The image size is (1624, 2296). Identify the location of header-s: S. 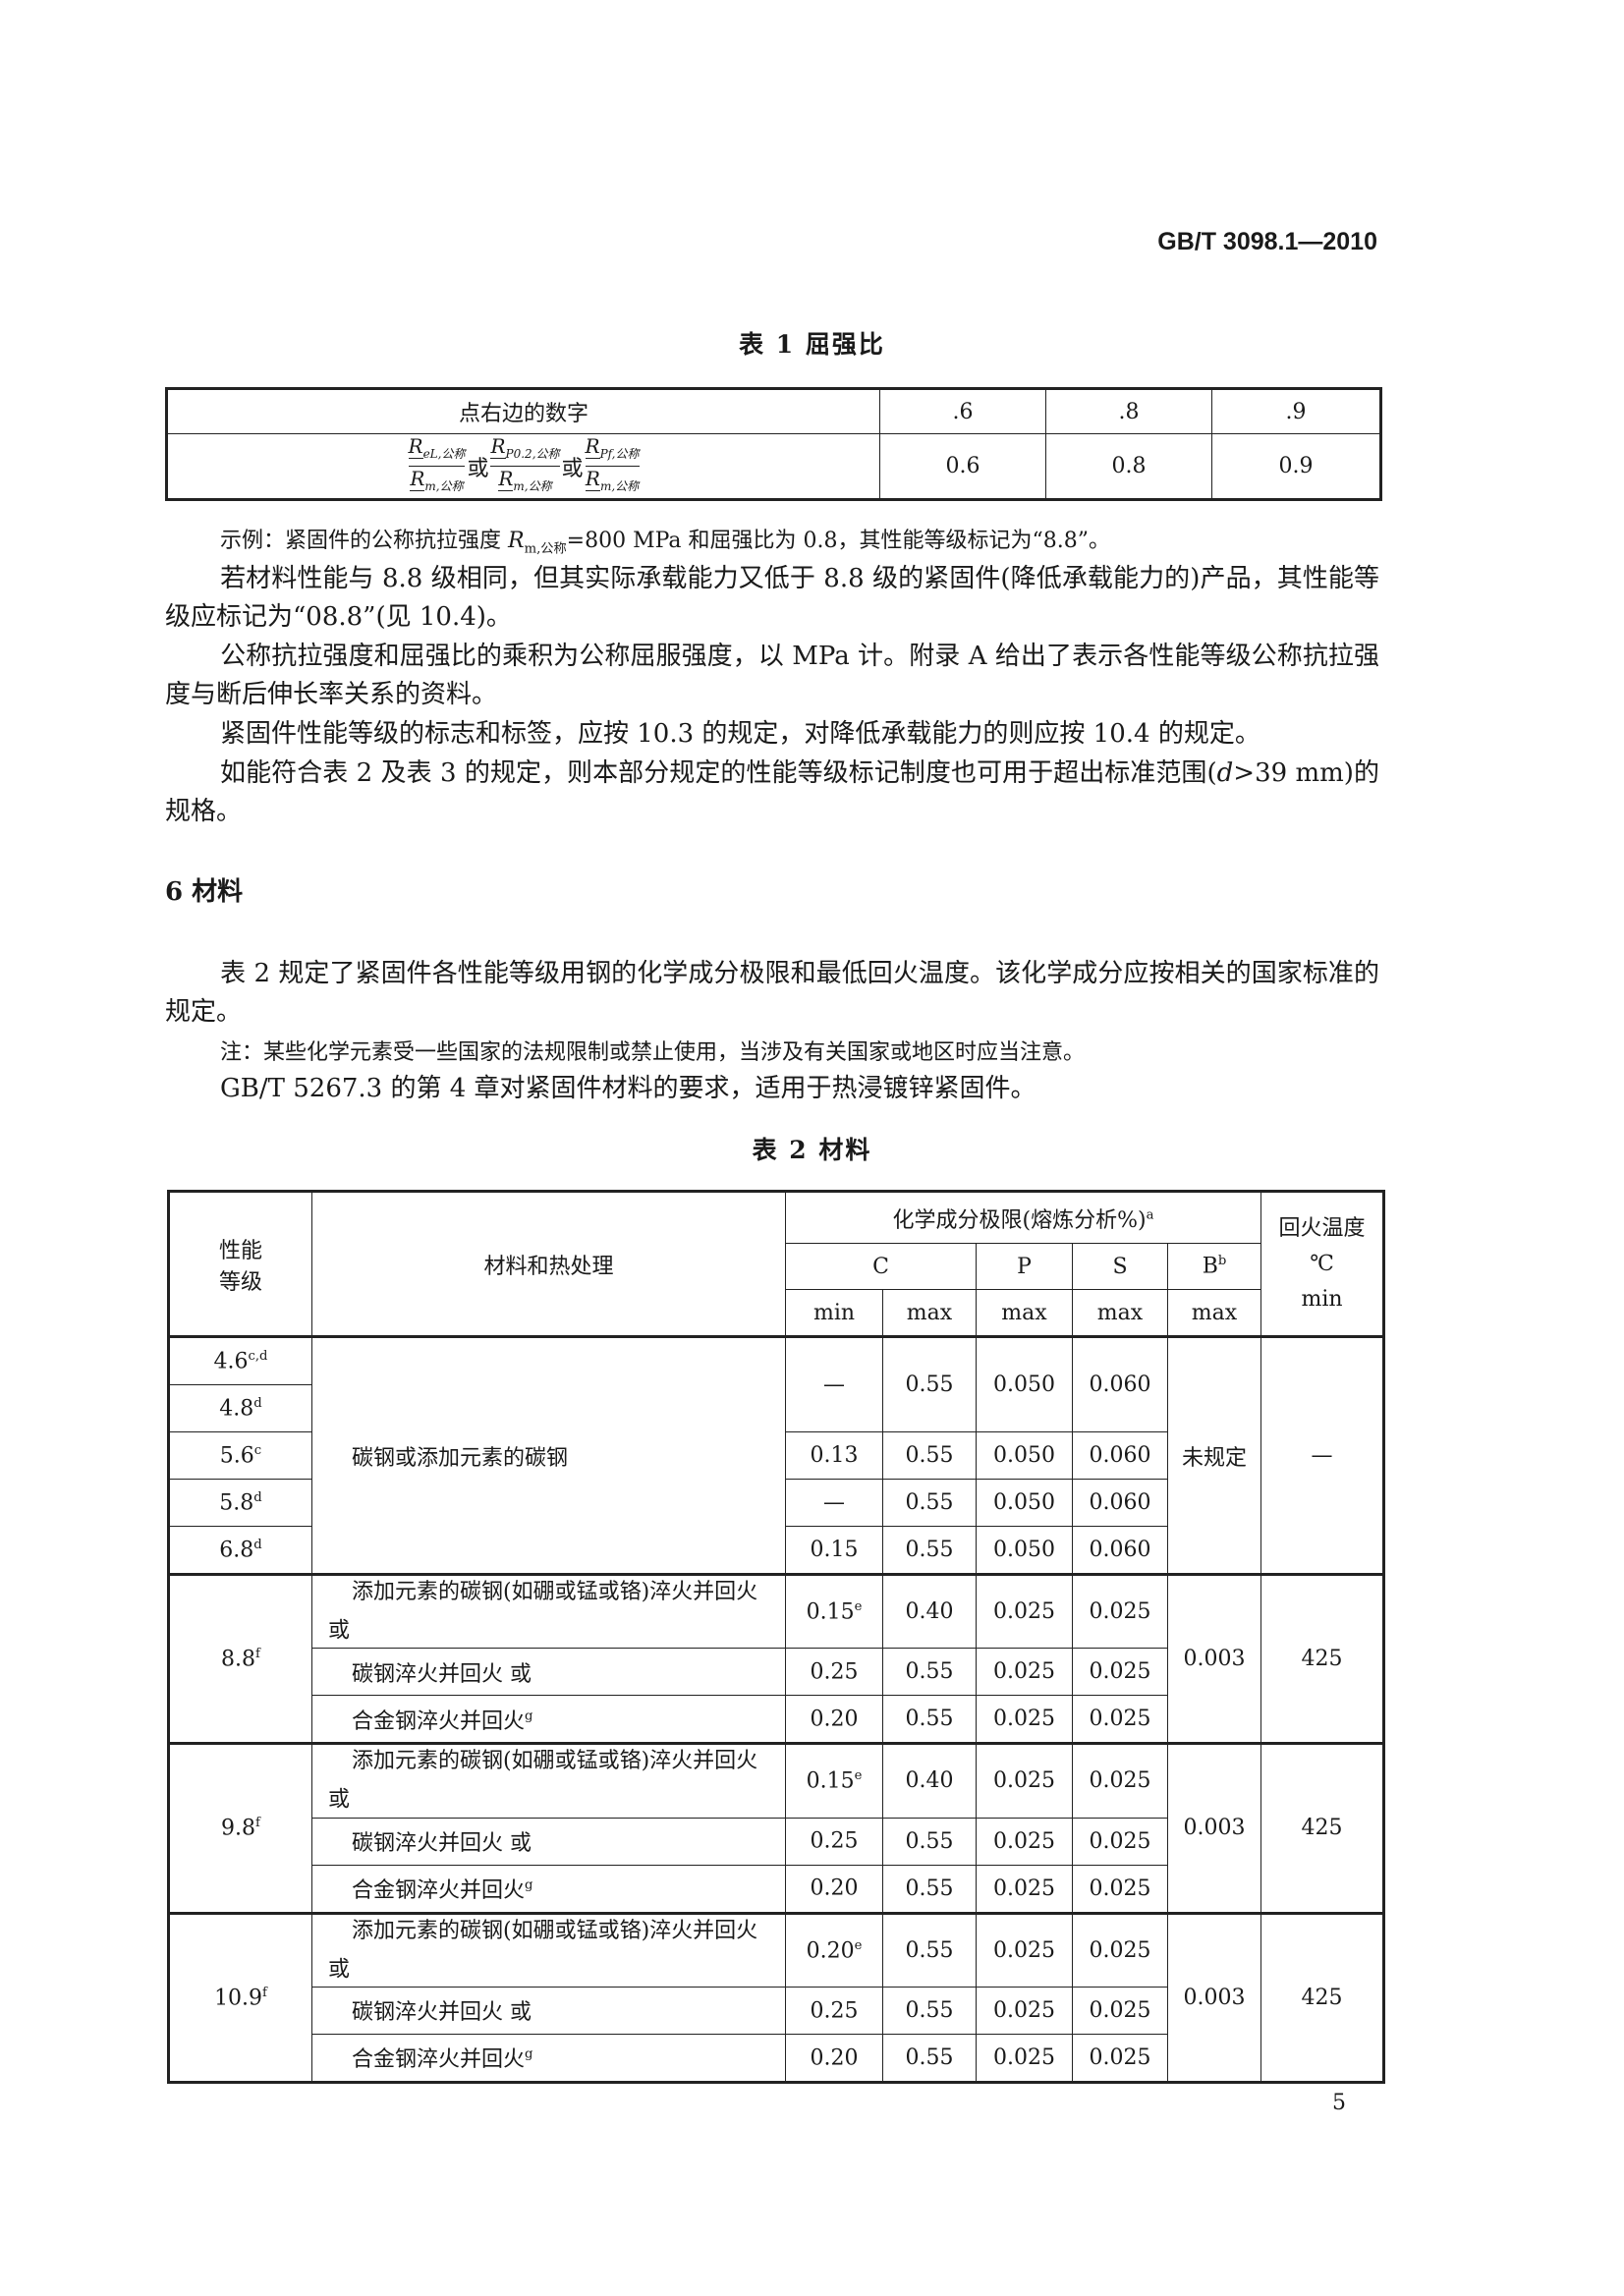
(1120, 1266).